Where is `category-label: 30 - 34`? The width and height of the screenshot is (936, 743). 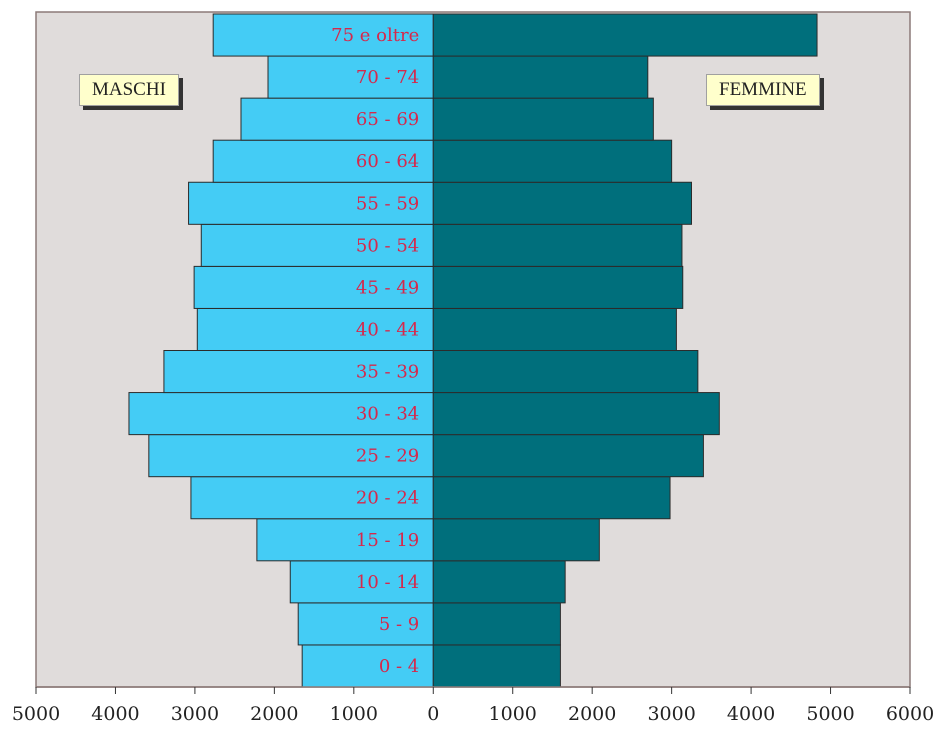
category-label: 30 - 34 is located at coordinates (387, 414).